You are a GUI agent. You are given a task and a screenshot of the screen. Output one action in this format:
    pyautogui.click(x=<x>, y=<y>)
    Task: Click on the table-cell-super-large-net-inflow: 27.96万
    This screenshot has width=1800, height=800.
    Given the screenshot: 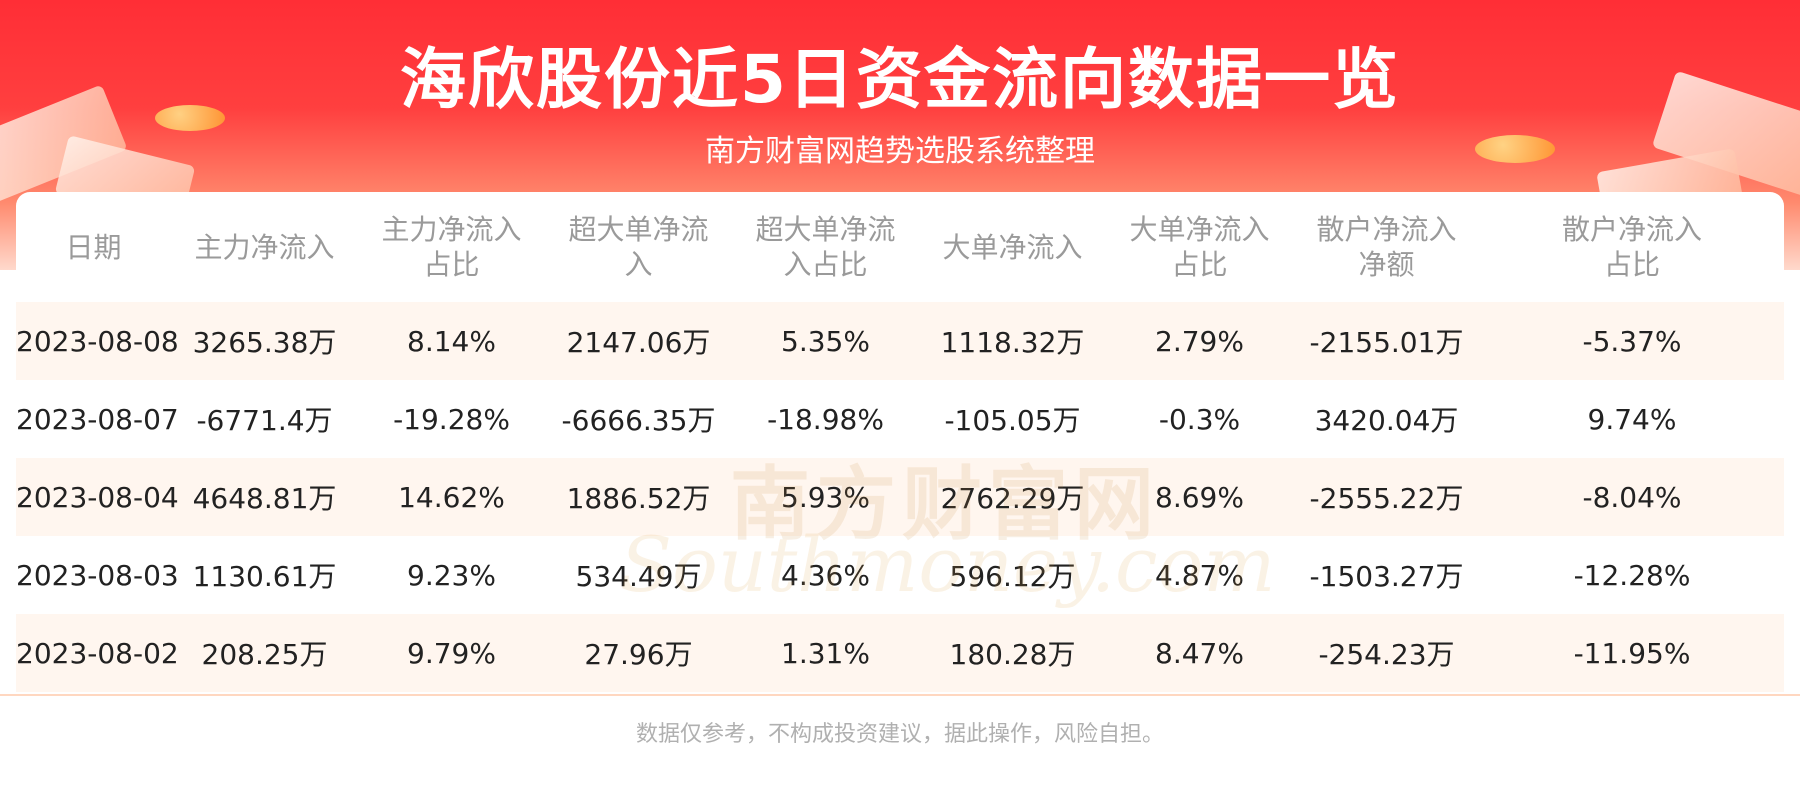 What is the action you would take?
    pyautogui.click(x=638, y=653)
    